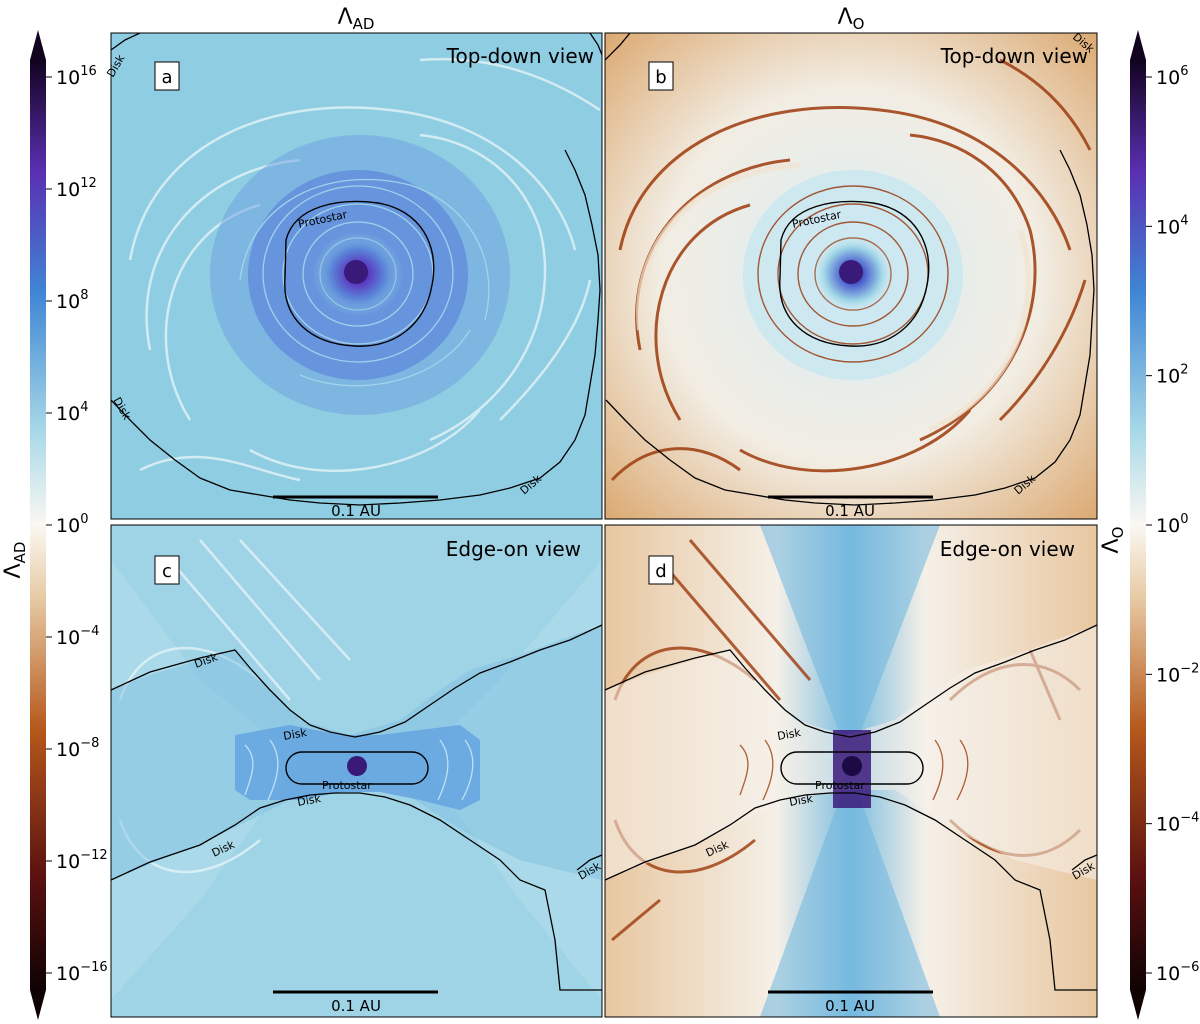  What do you see at coordinates (38, 1005) in the screenshot?
I see `colorbar-left-bottom-extend` at bounding box center [38, 1005].